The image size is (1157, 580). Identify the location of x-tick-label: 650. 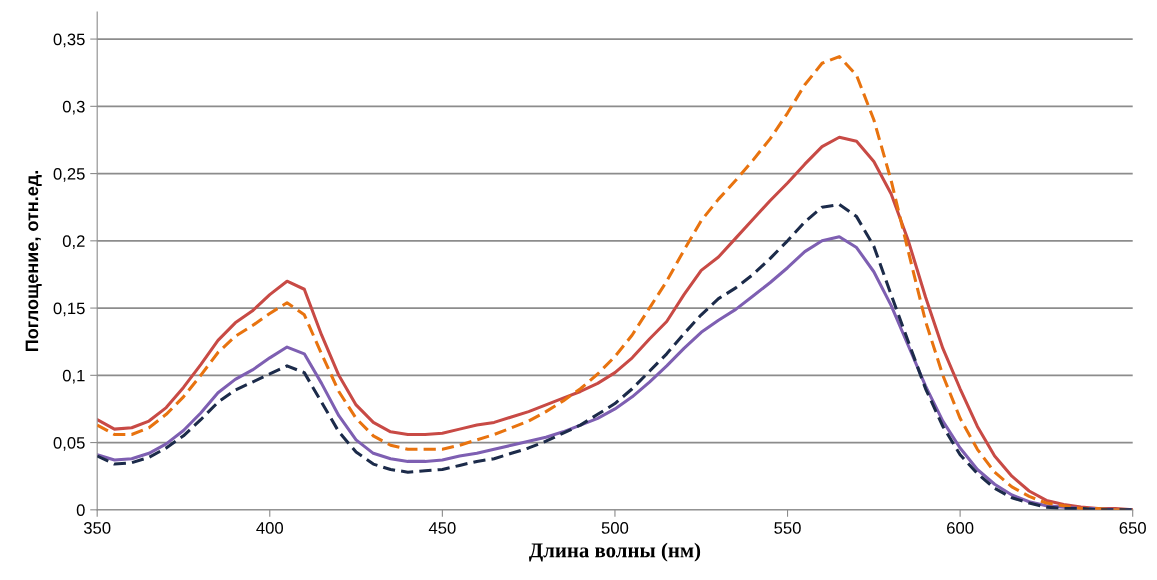
(1132, 528).